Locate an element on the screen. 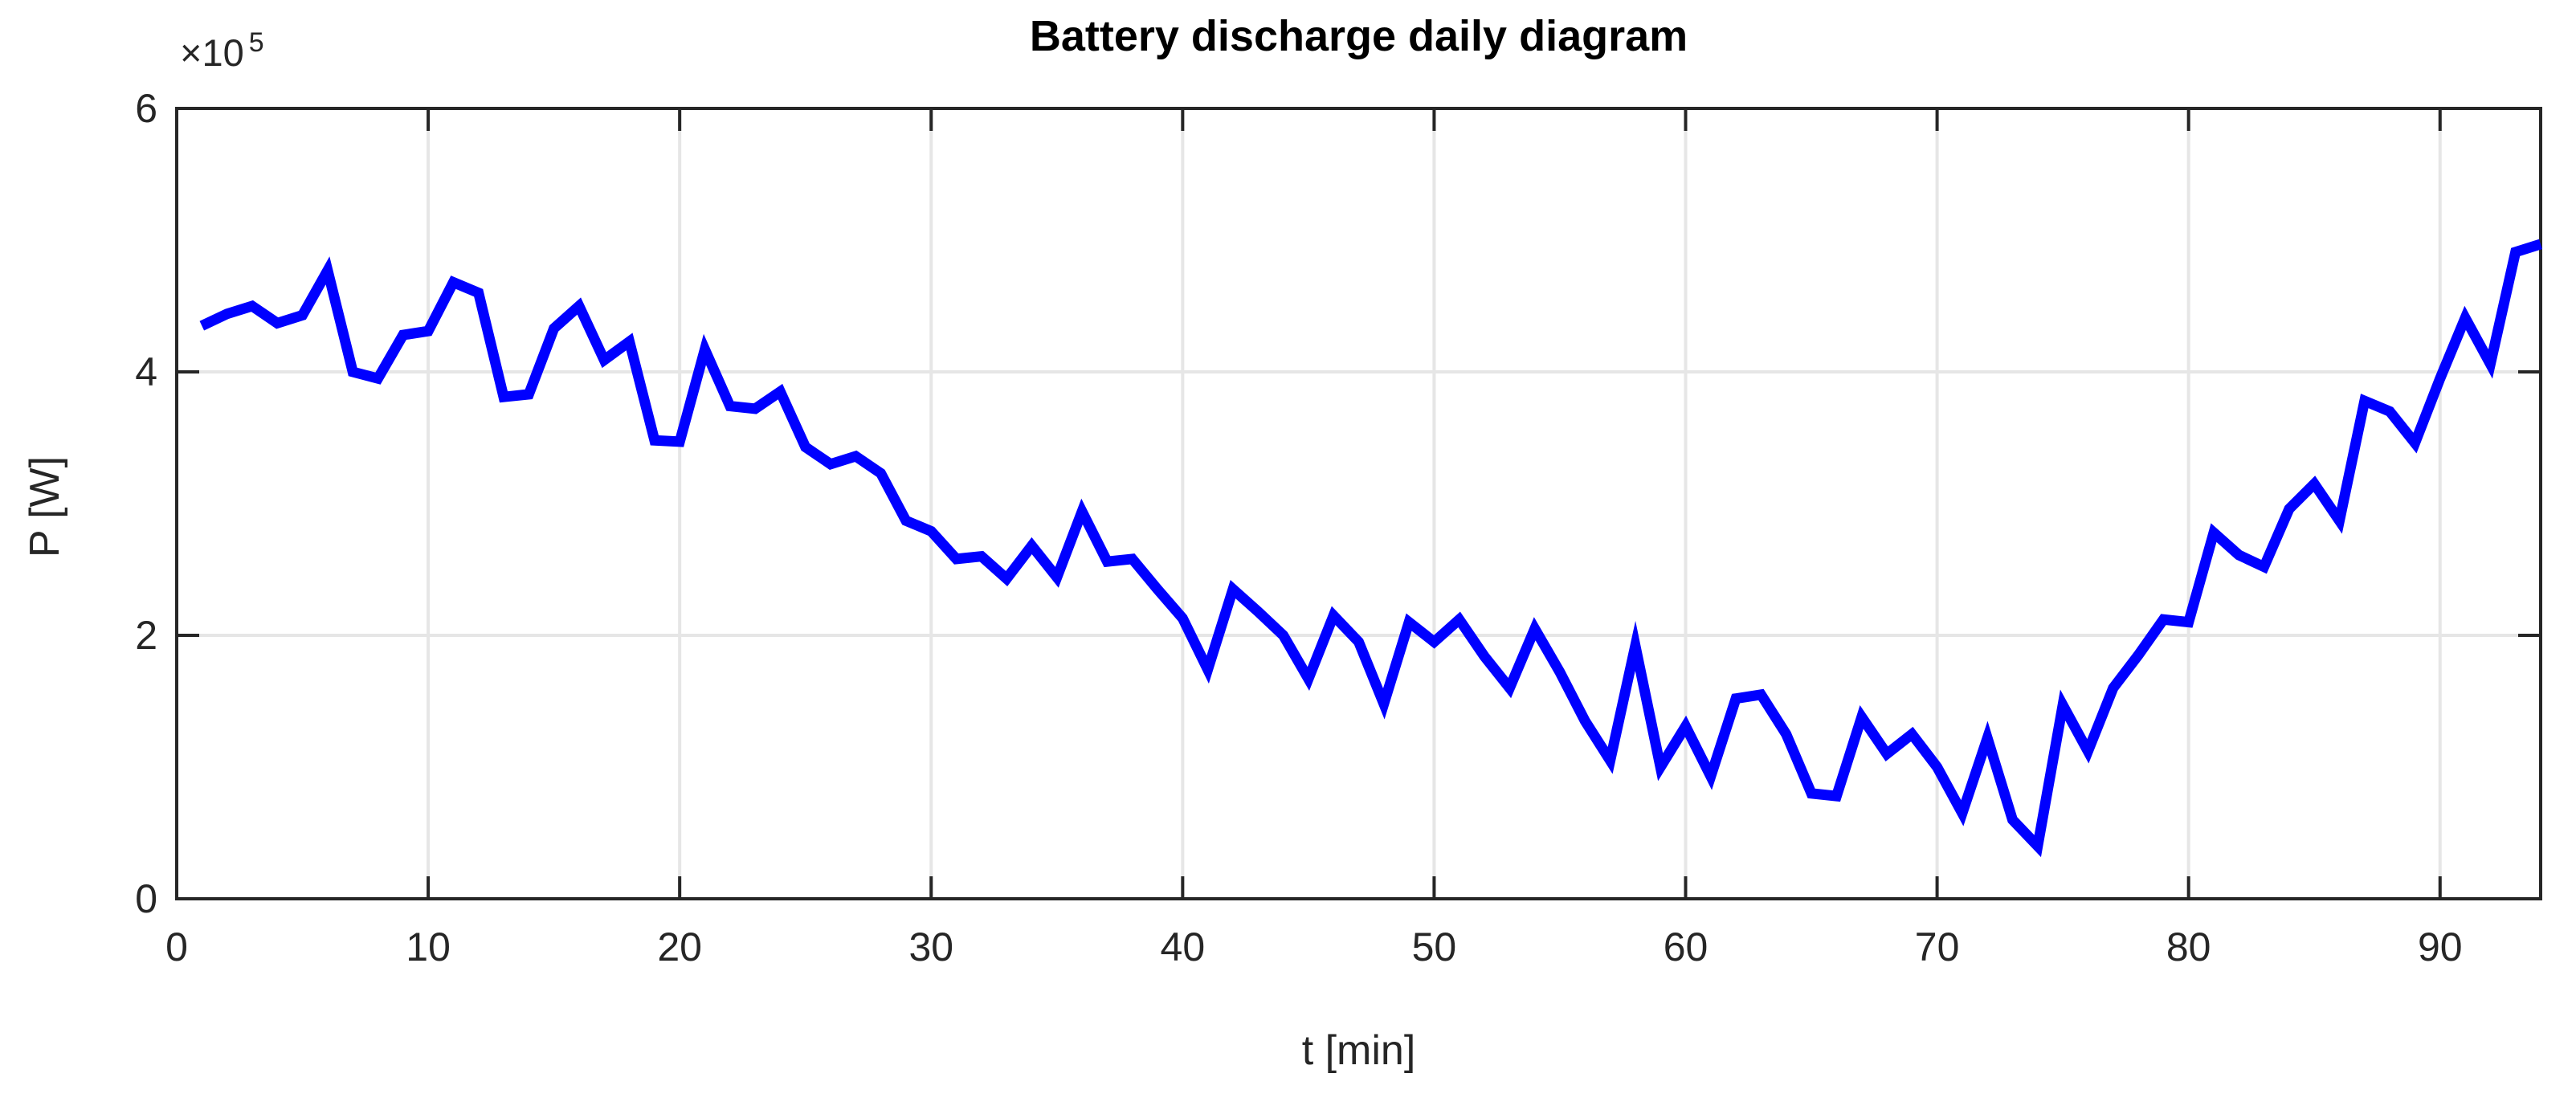 This screenshot has height=1102, width=2576. x-tick-label: 10 is located at coordinates (428, 947).